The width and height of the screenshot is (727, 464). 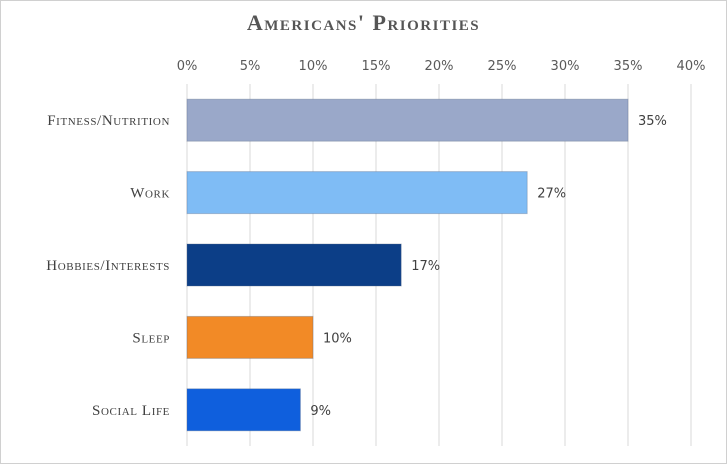 What do you see at coordinates (652, 121) in the screenshot?
I see `data-label: 35%` at bounding box center [652, 121].